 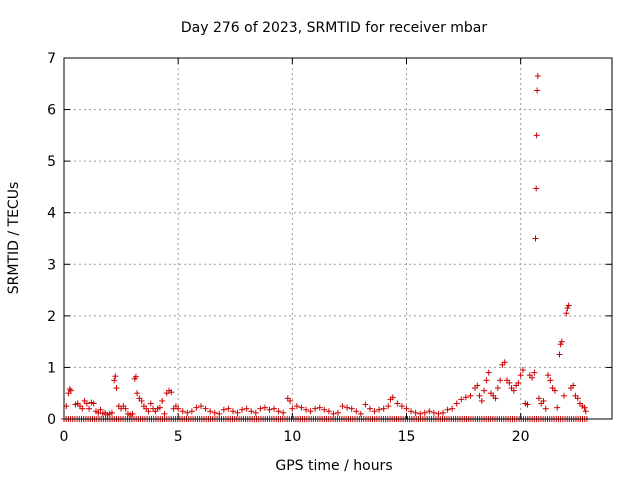 I want to click on x-axis-title: GPS time / hours, so click(x=333, y=466).